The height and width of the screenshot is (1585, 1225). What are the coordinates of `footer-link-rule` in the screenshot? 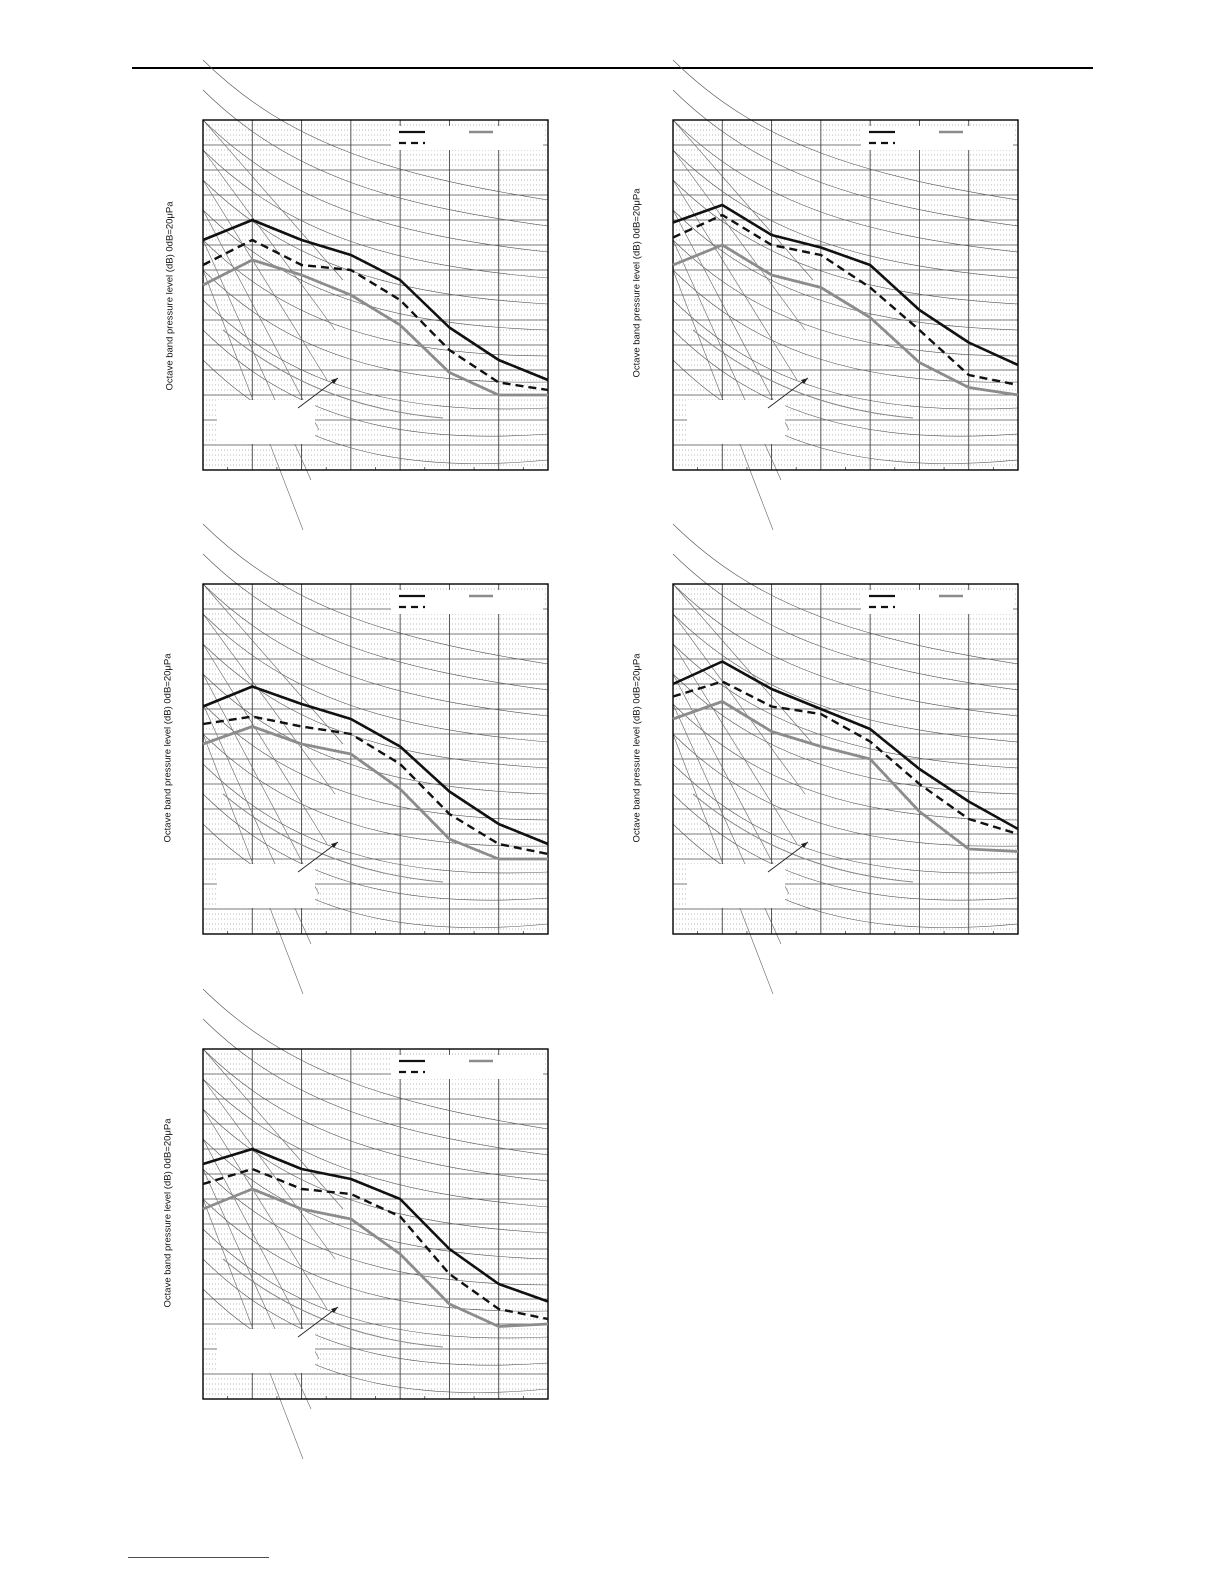 It's located at (198, 1557).